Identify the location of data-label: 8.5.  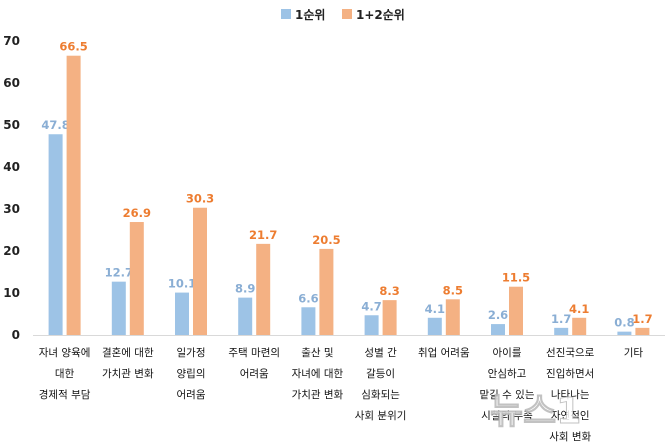
(453, 290).